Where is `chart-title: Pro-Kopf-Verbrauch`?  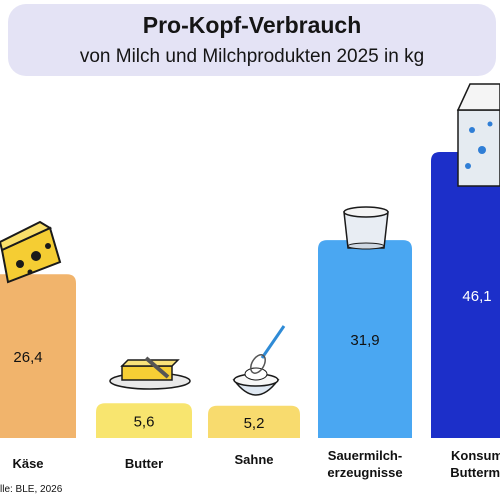 chart-title: Pro-Kopf-Verbrauch is located at coordinates (252, 25).